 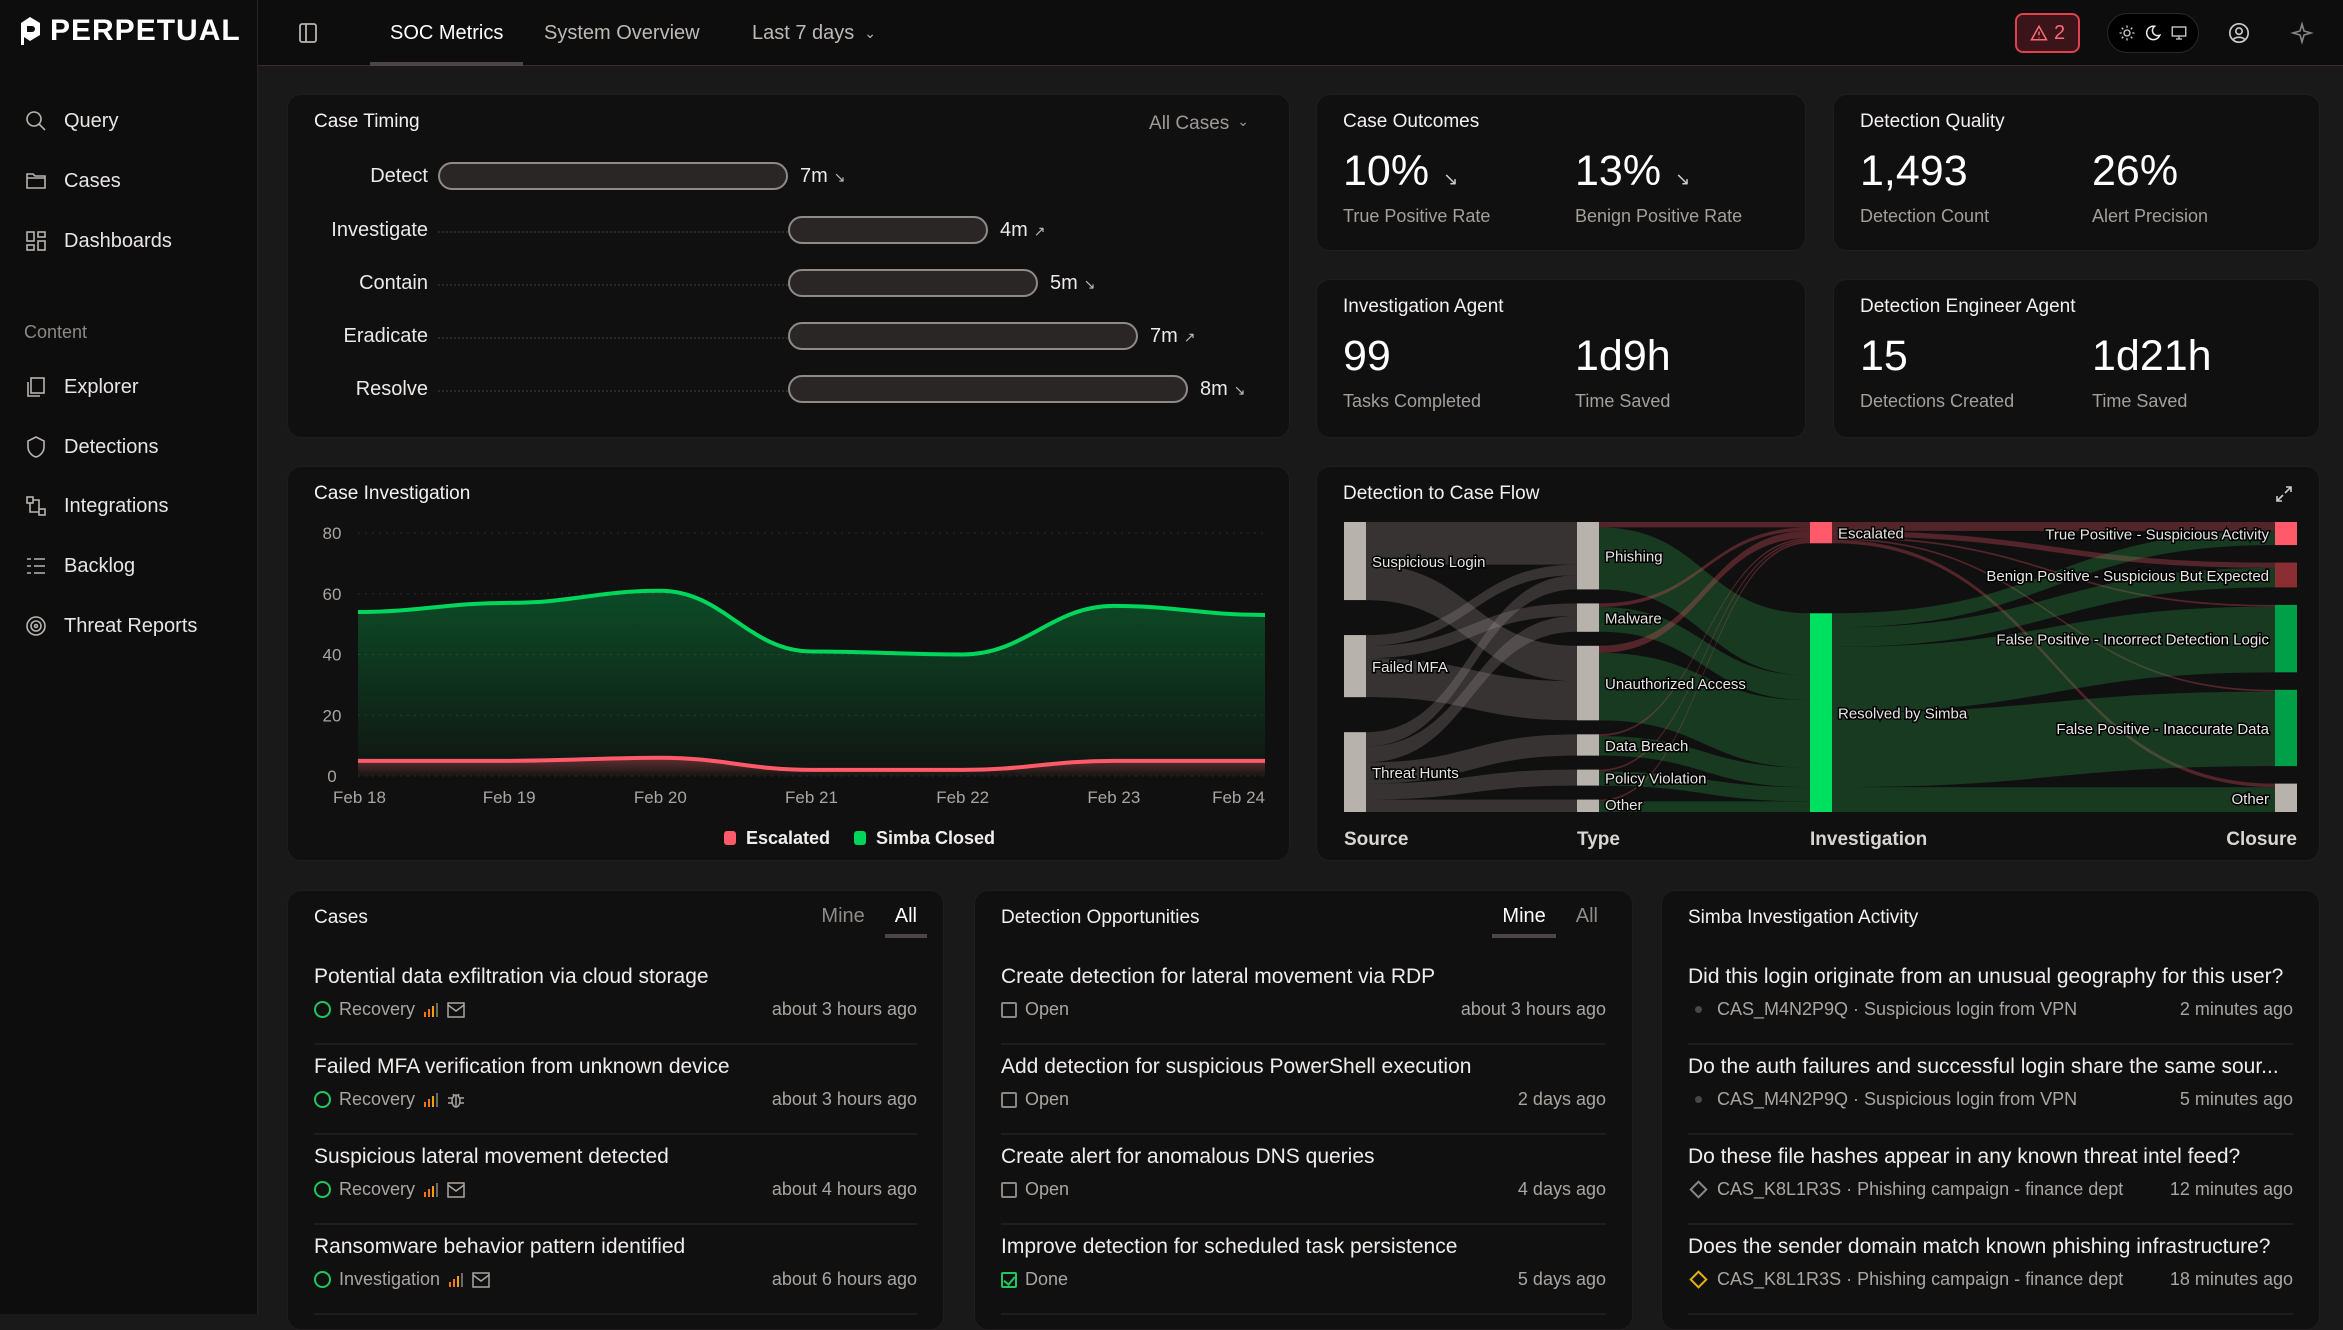 I want to click on flow-link-th-pv, so click(x=1471, y=784).